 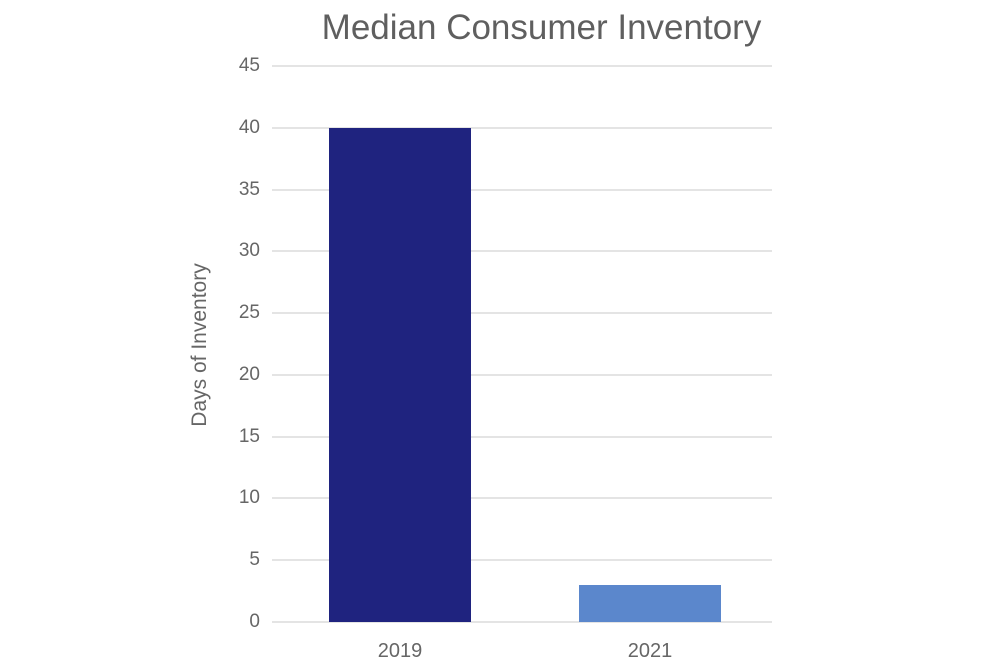 What do you see at coordinates (249, 436) in the screenshot?
I see `y-tick-label: 15` at bounding box center [249, 436].